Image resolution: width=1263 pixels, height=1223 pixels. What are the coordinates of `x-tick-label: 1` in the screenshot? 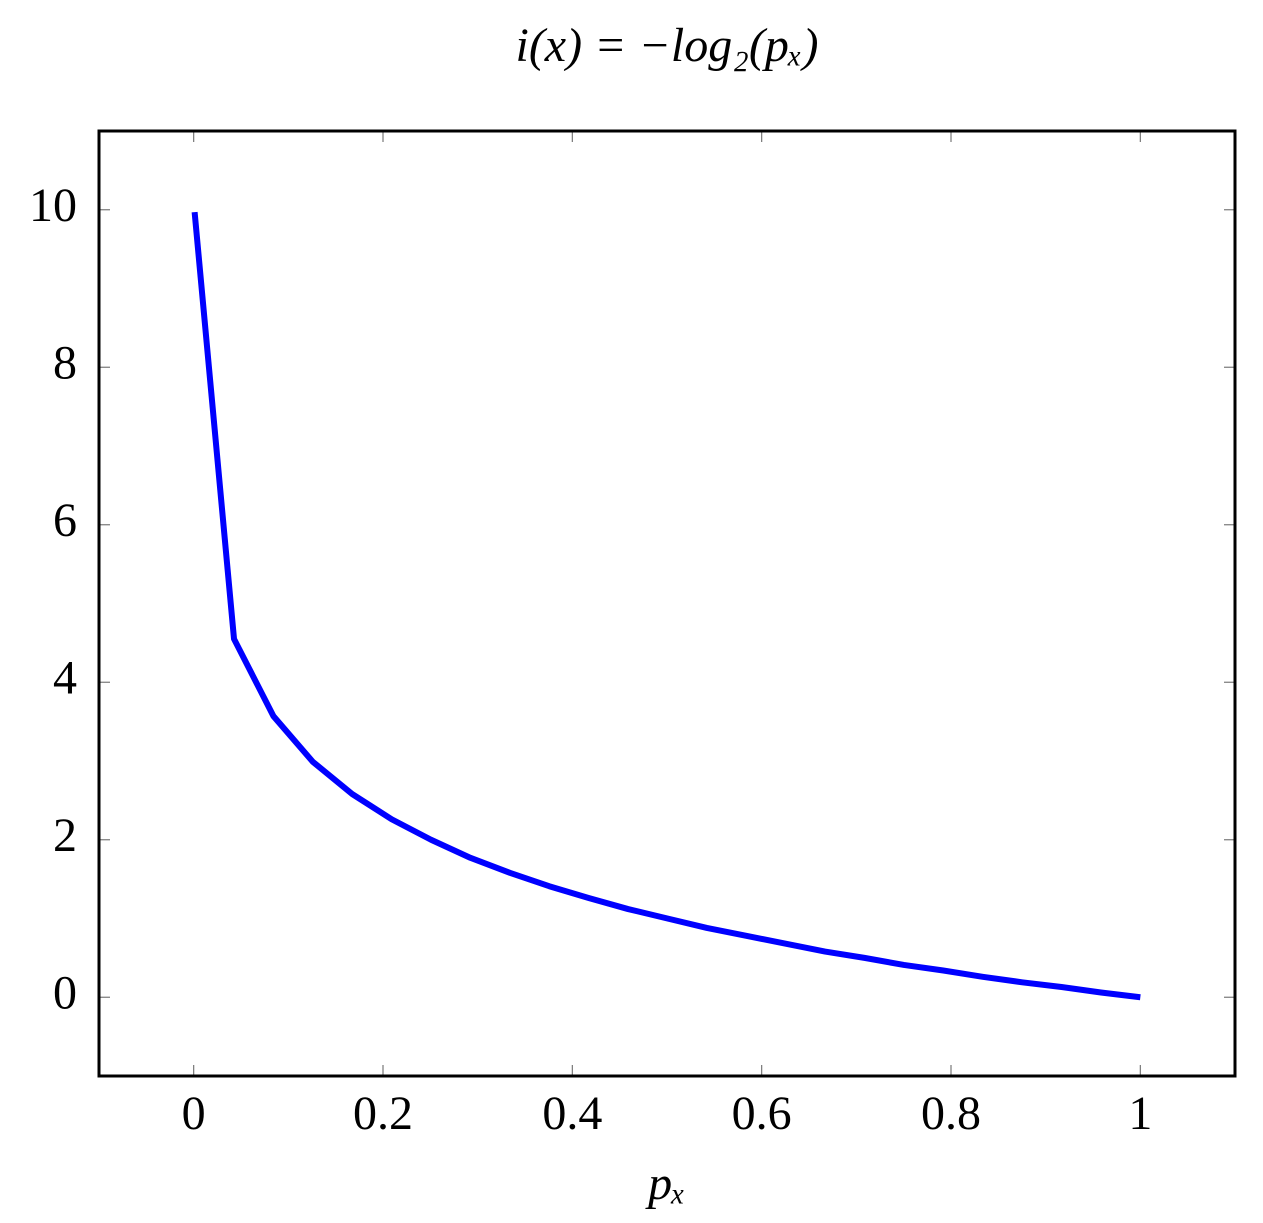 It's located at (1140, 1113).